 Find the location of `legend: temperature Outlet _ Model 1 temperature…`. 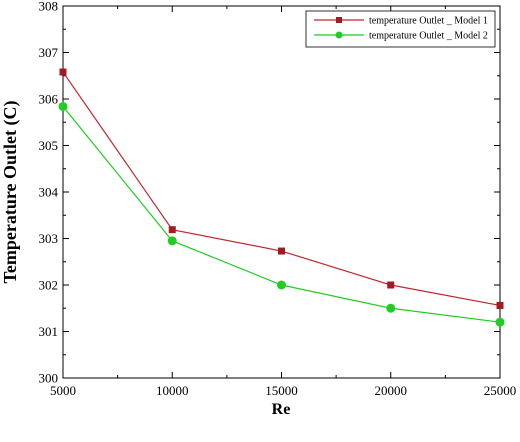

legend: temperature Outlet _ Model 1 temperature… is located at coordinates (400, 29).